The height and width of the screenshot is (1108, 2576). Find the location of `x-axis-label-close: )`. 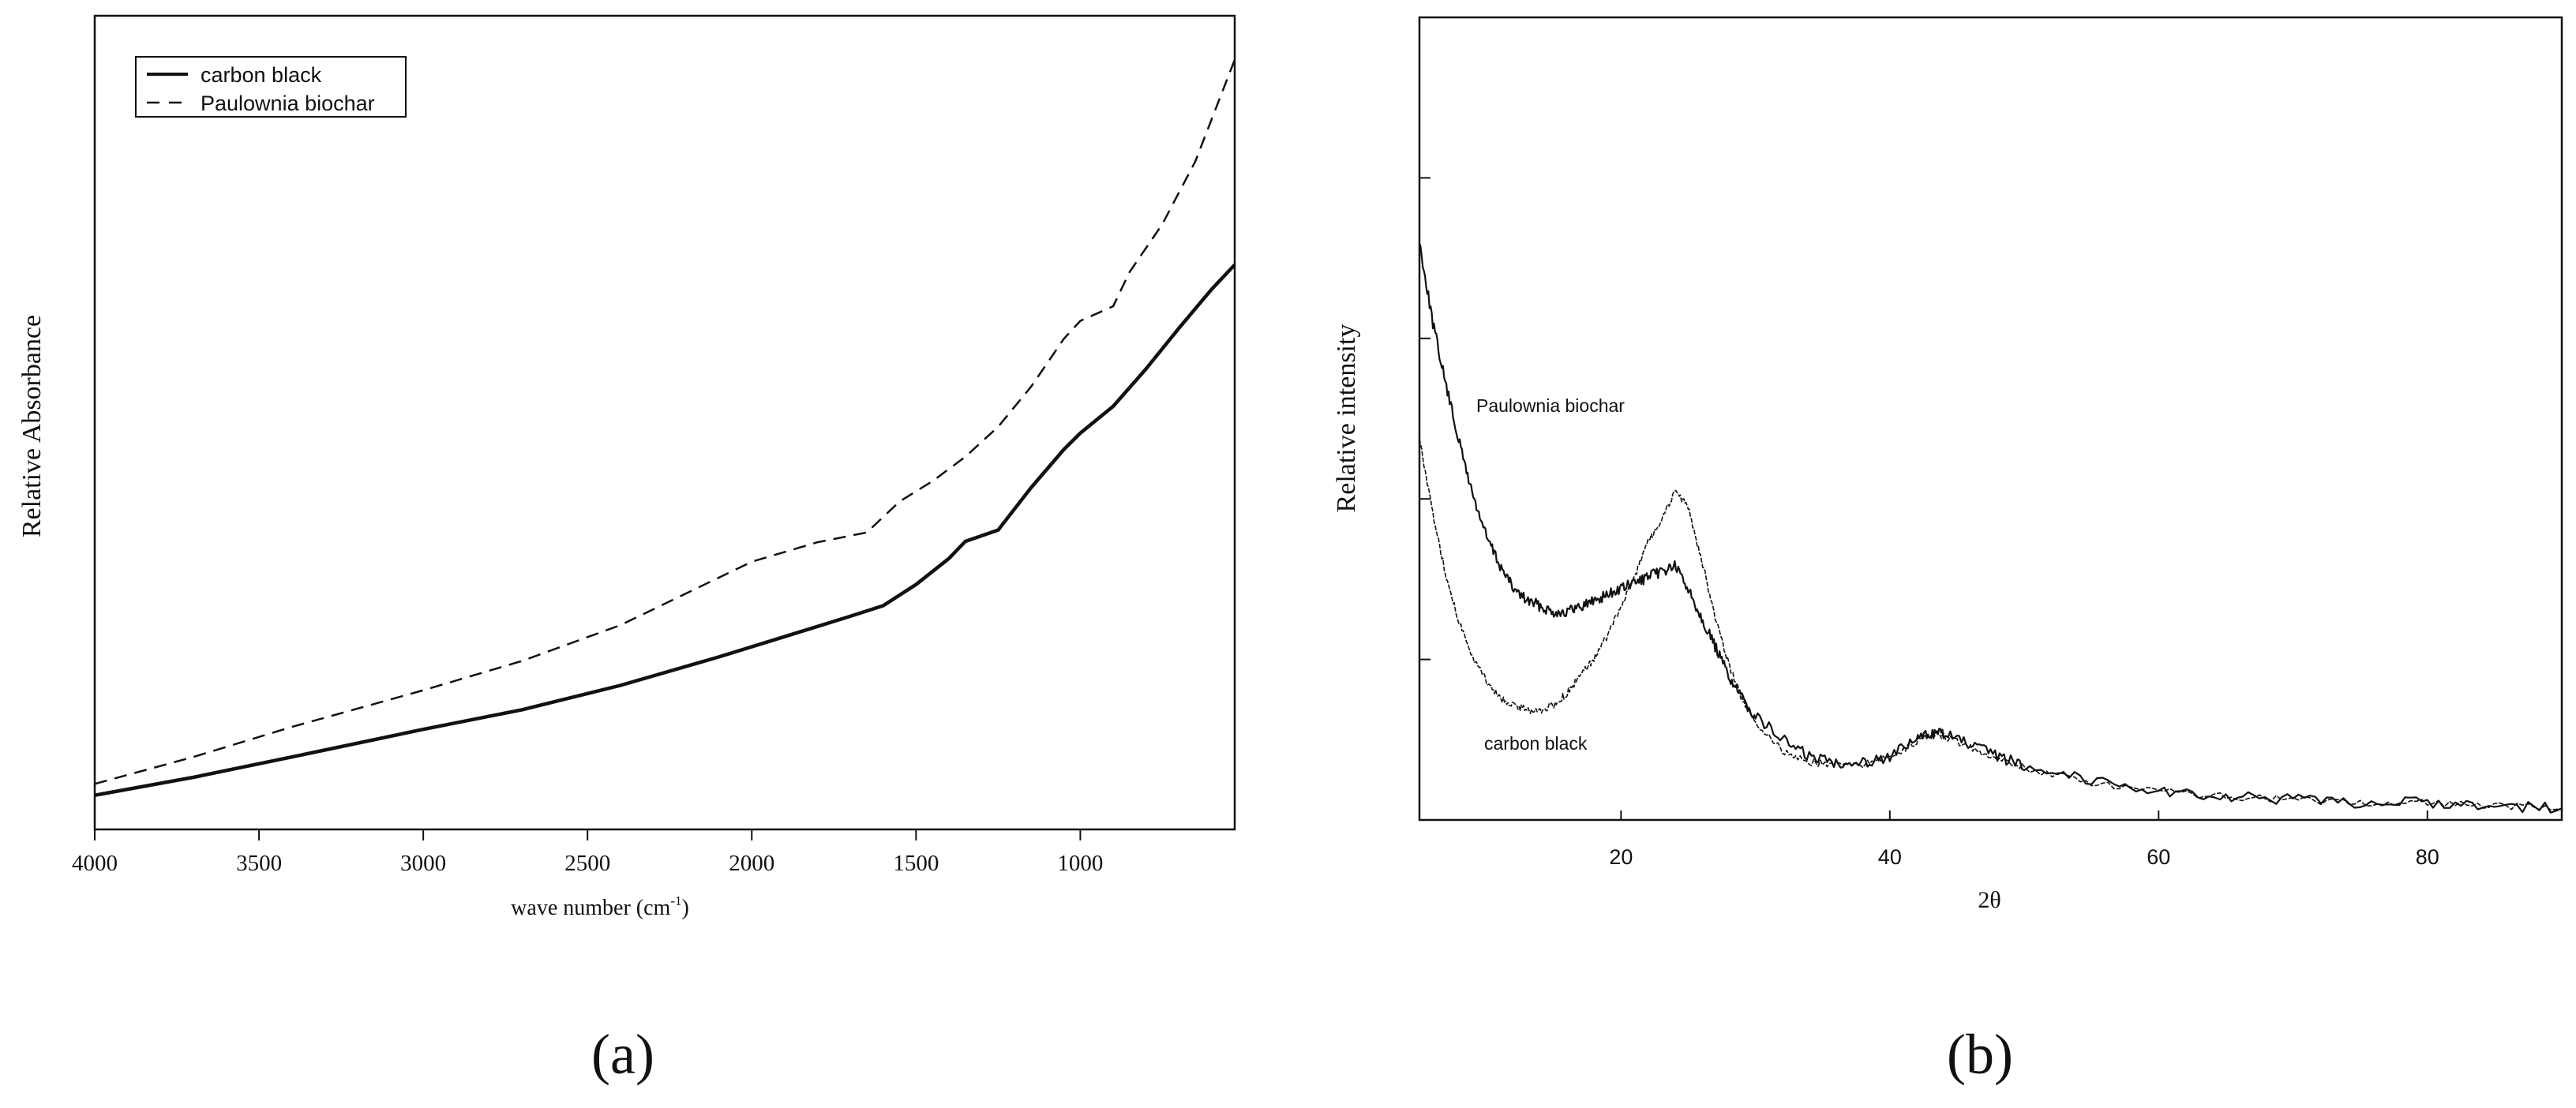

x-axis-label-close: ) is located at coordinates (684, 908).